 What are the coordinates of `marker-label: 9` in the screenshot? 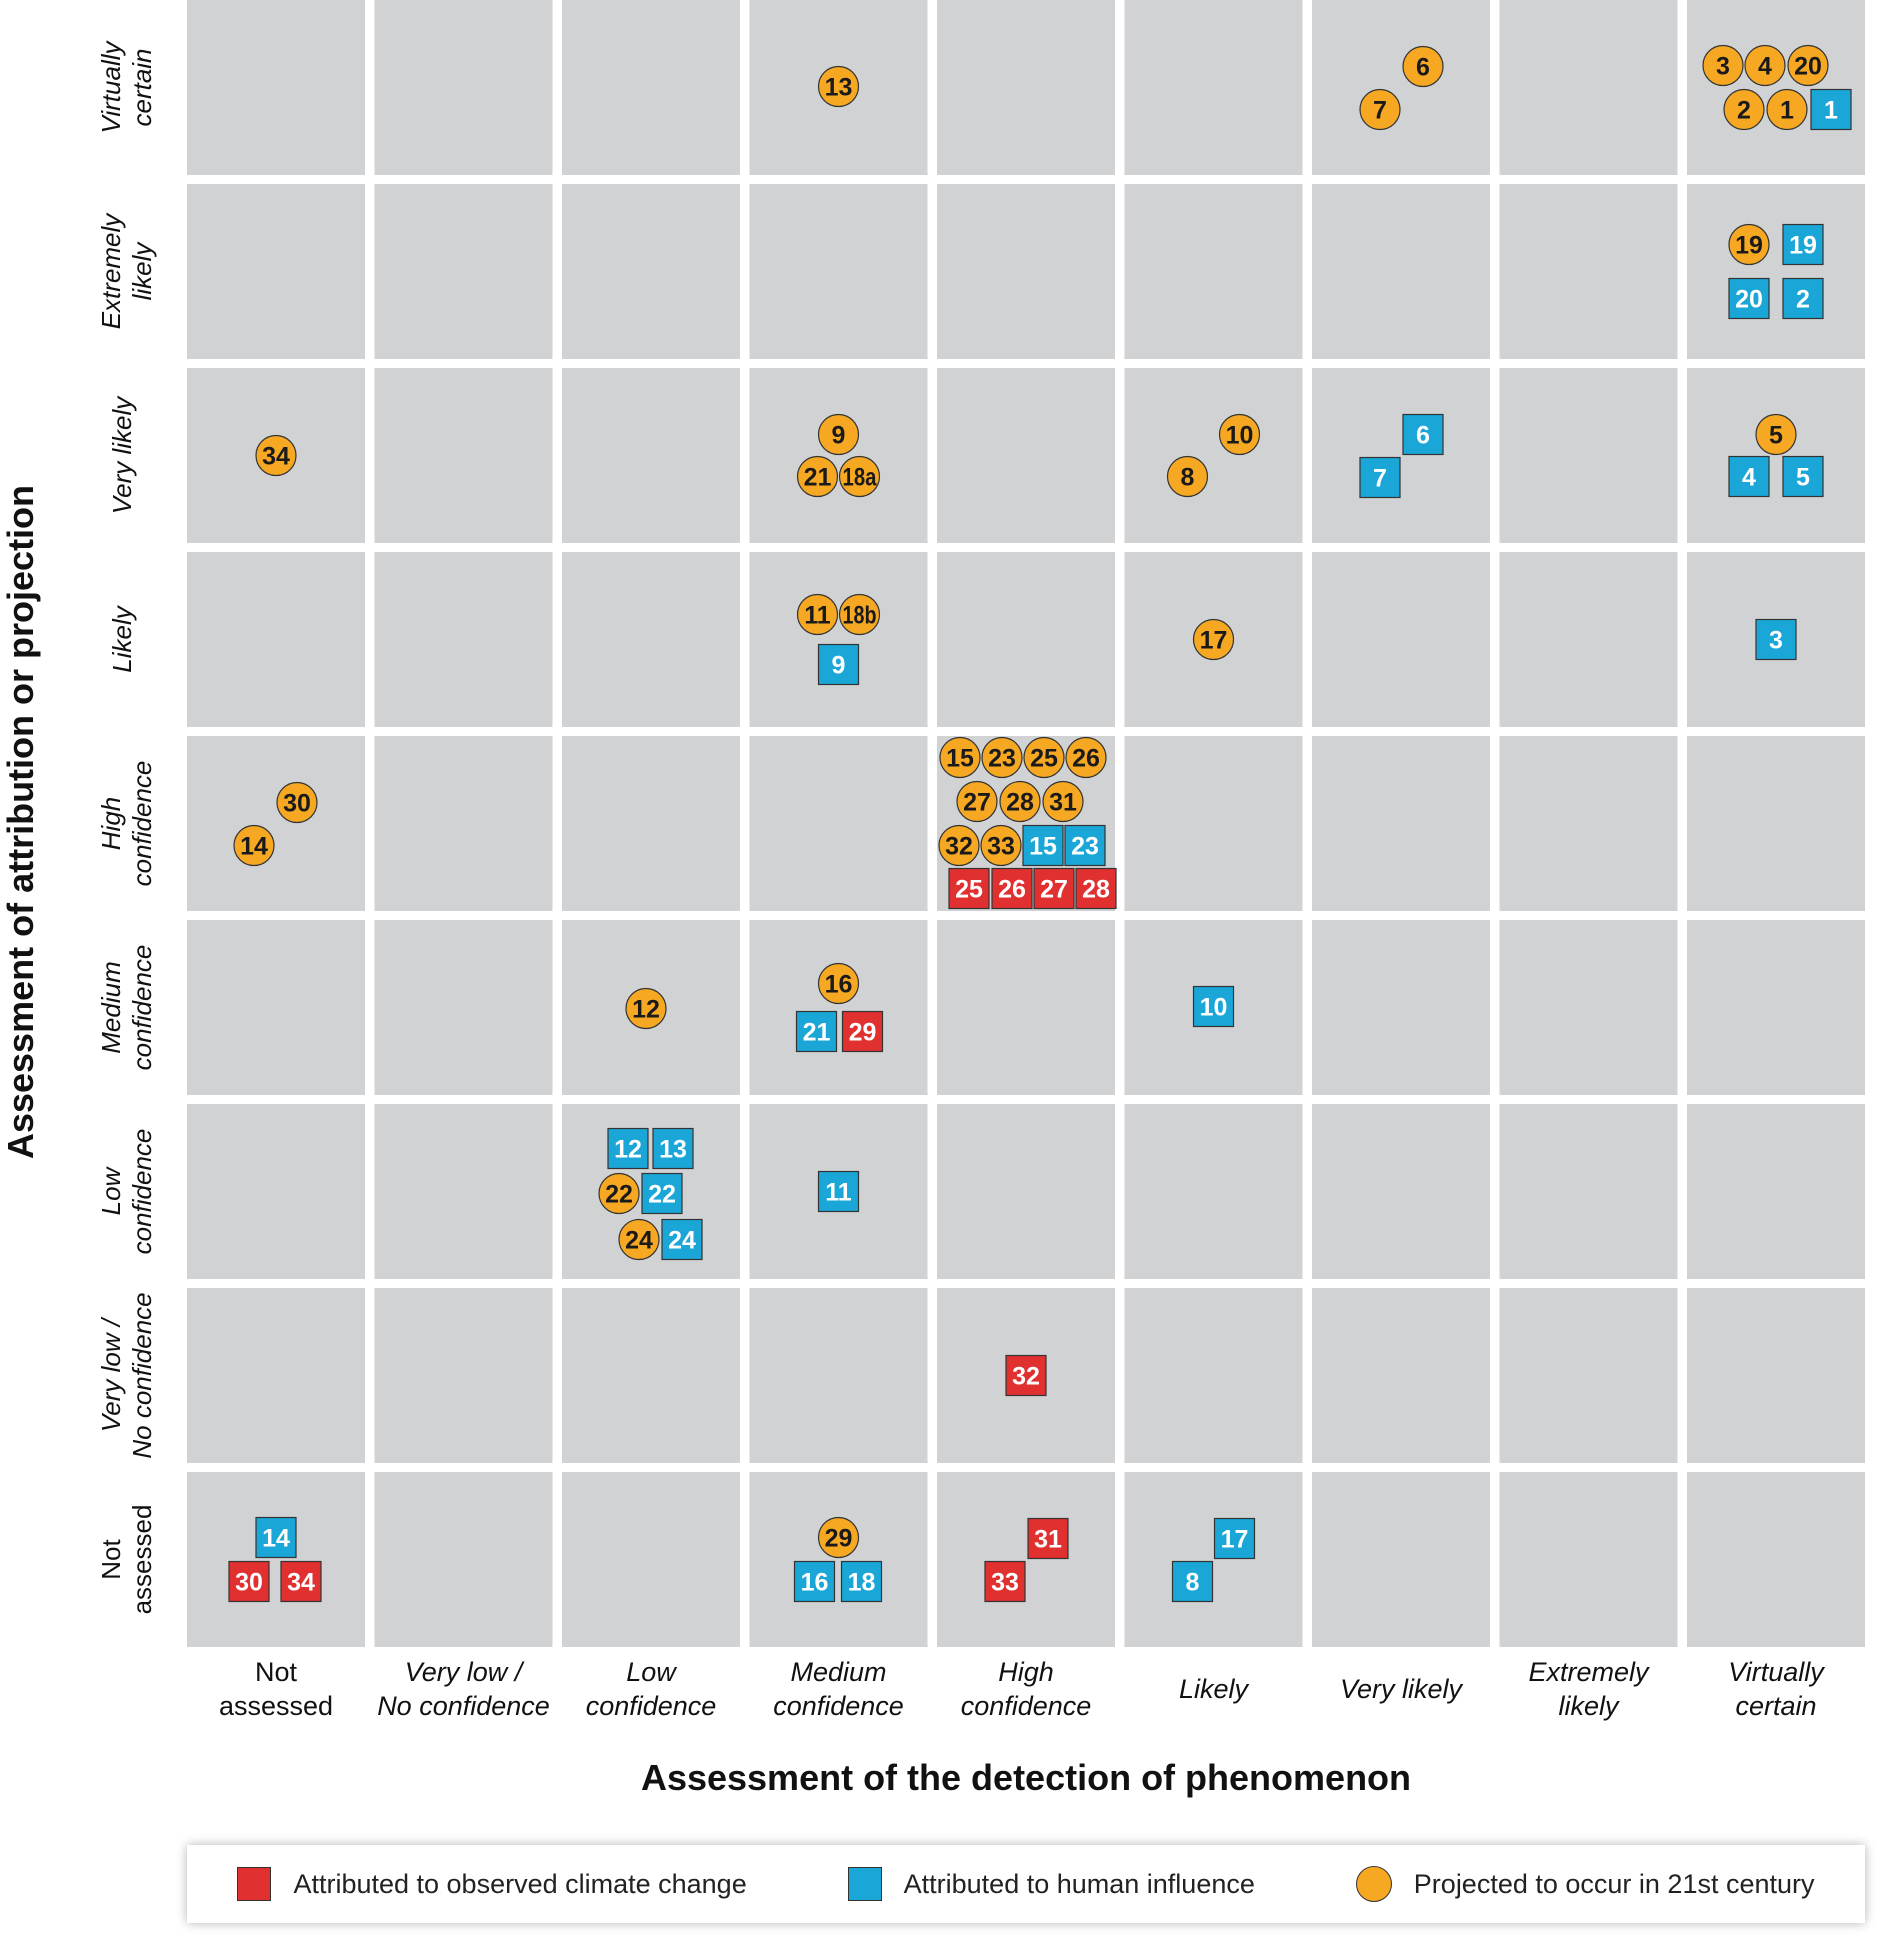 It's located at (839, 666).